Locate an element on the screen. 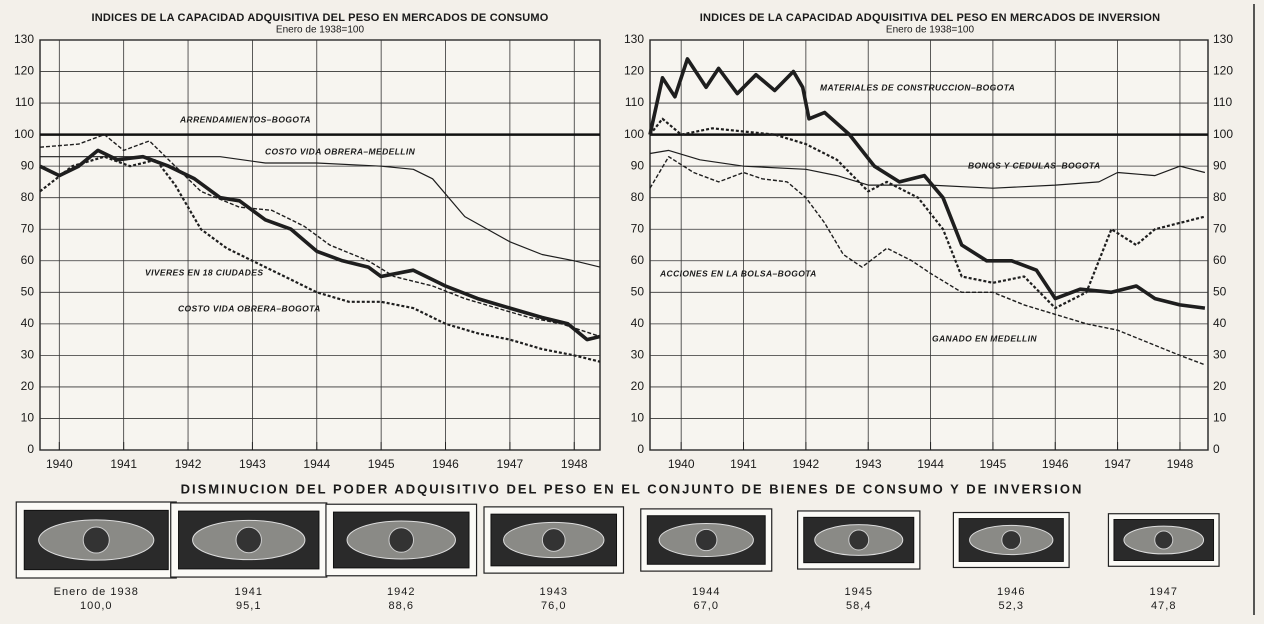 This screenshot has width=1264, height=624. banknote-value: 67,0 is located at coordinates (706, 606).